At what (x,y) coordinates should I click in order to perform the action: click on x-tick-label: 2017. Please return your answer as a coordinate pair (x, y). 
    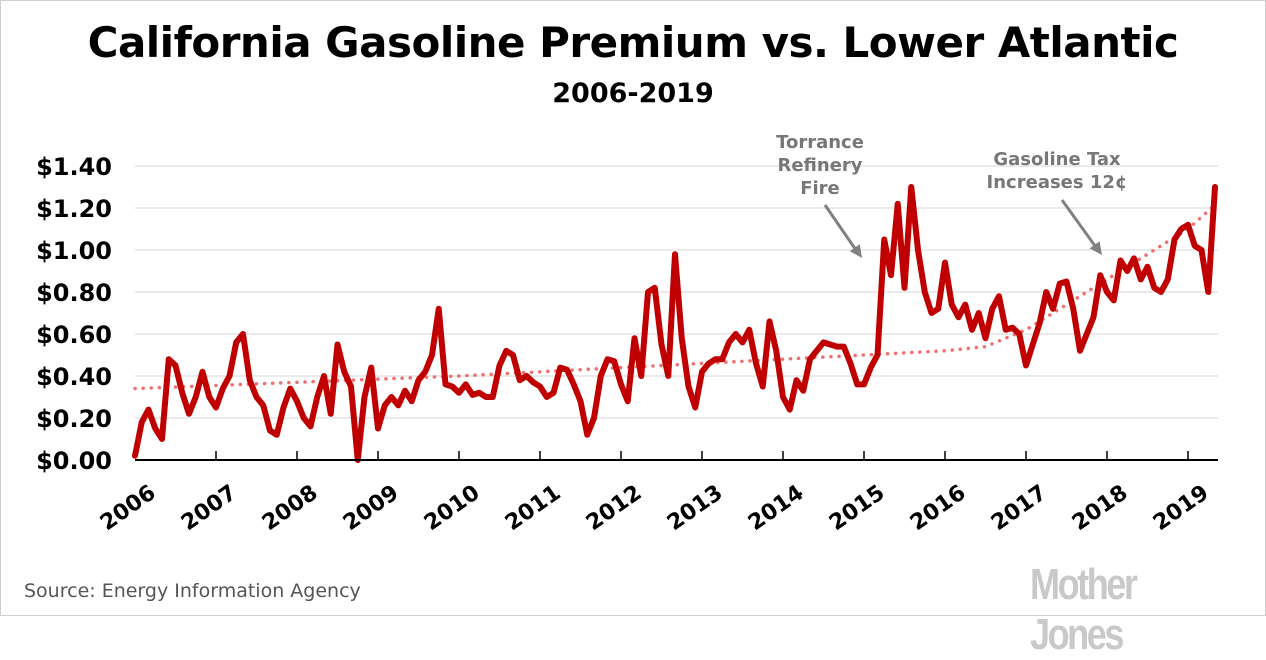
    Looking at the image, I should click on (1019, 508).